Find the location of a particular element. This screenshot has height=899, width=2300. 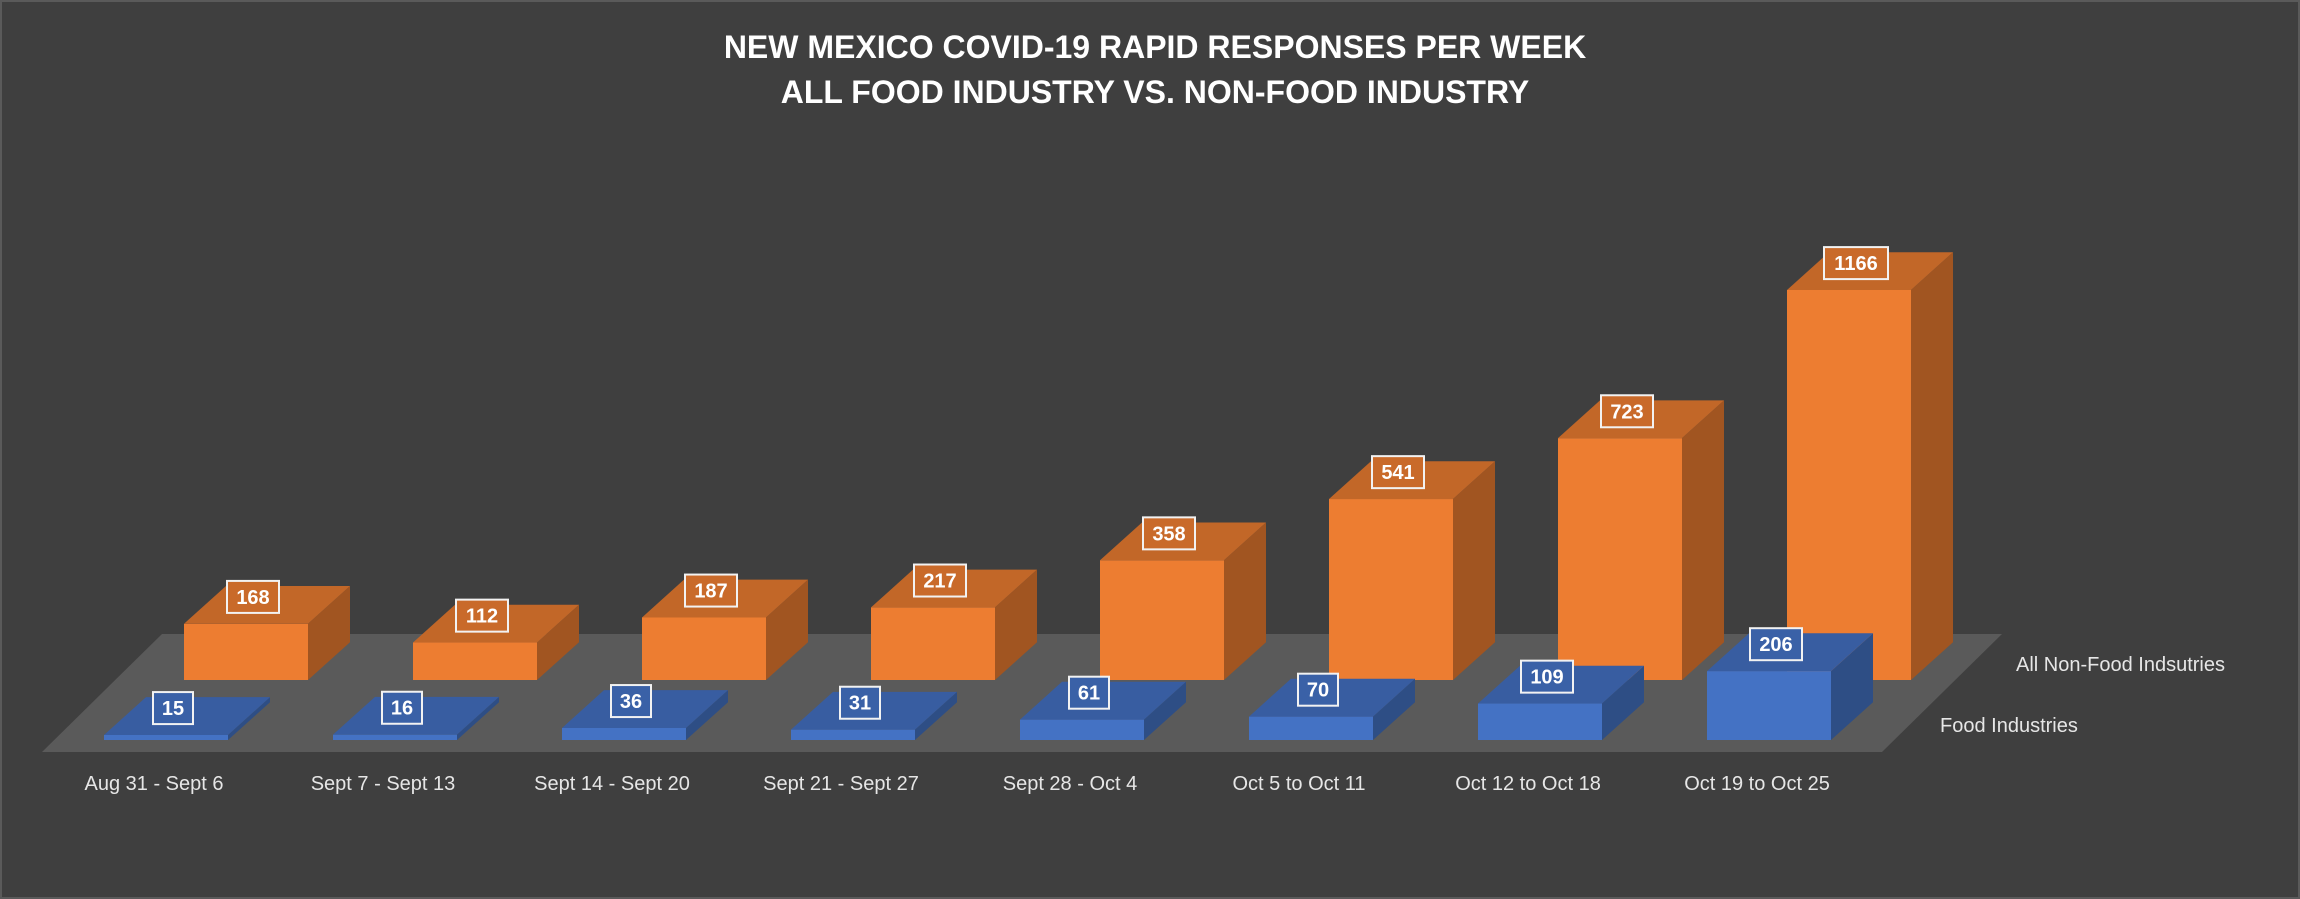

data-label-s0-3-box is located at coordinates (860, 702).